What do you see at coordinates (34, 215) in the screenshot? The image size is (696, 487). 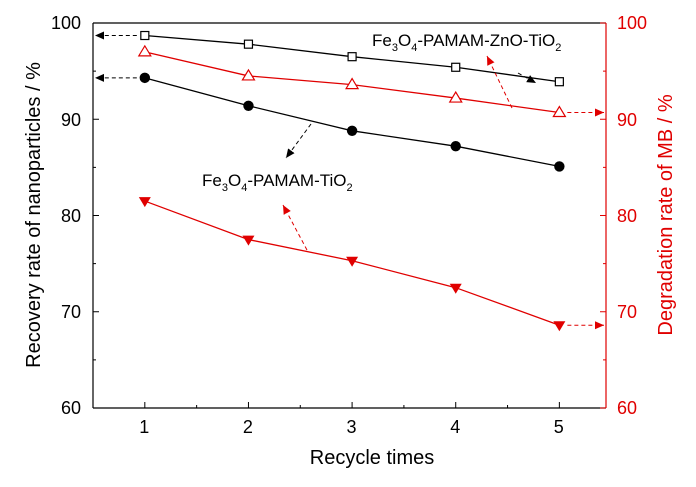 I see `left-y-axis-title: Recovery rate of nanoparticles / %` at bounding box center [34, 215].